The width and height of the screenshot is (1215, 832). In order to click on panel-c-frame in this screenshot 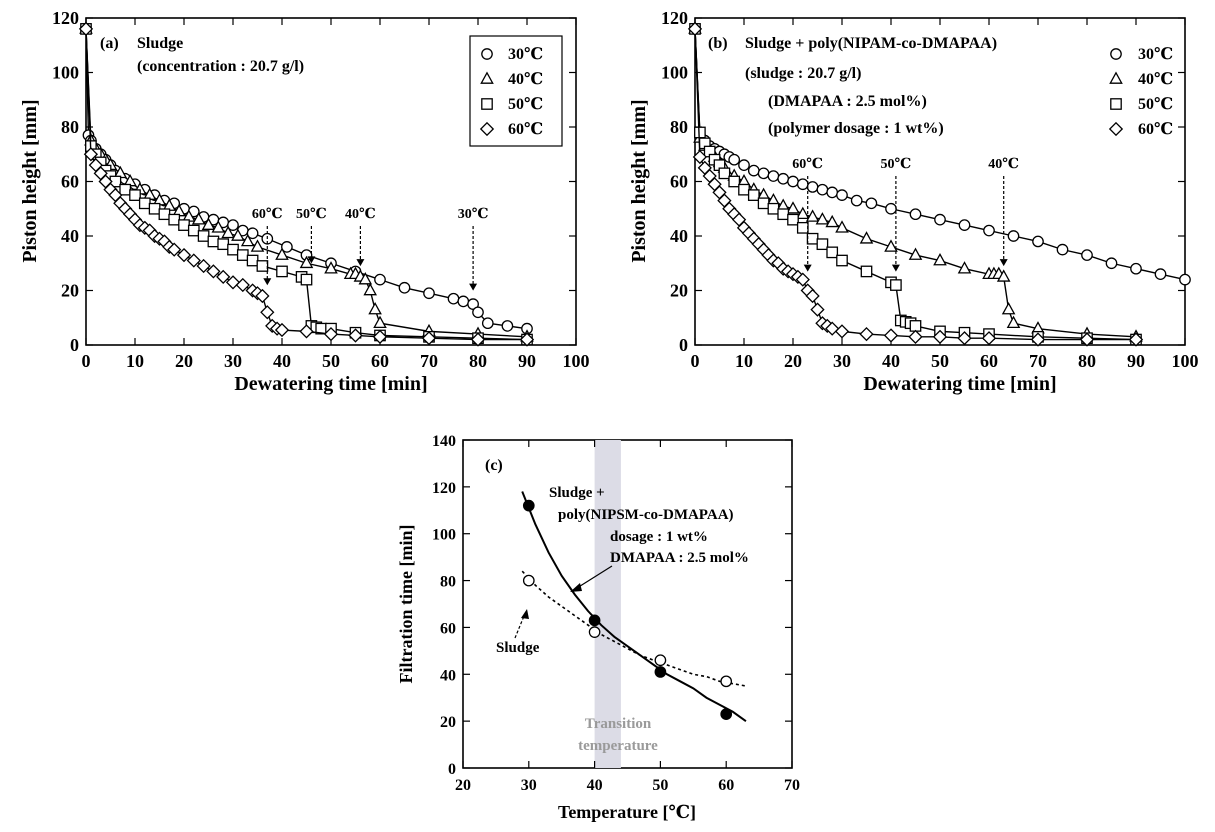, I will do `click(627, 604)`.